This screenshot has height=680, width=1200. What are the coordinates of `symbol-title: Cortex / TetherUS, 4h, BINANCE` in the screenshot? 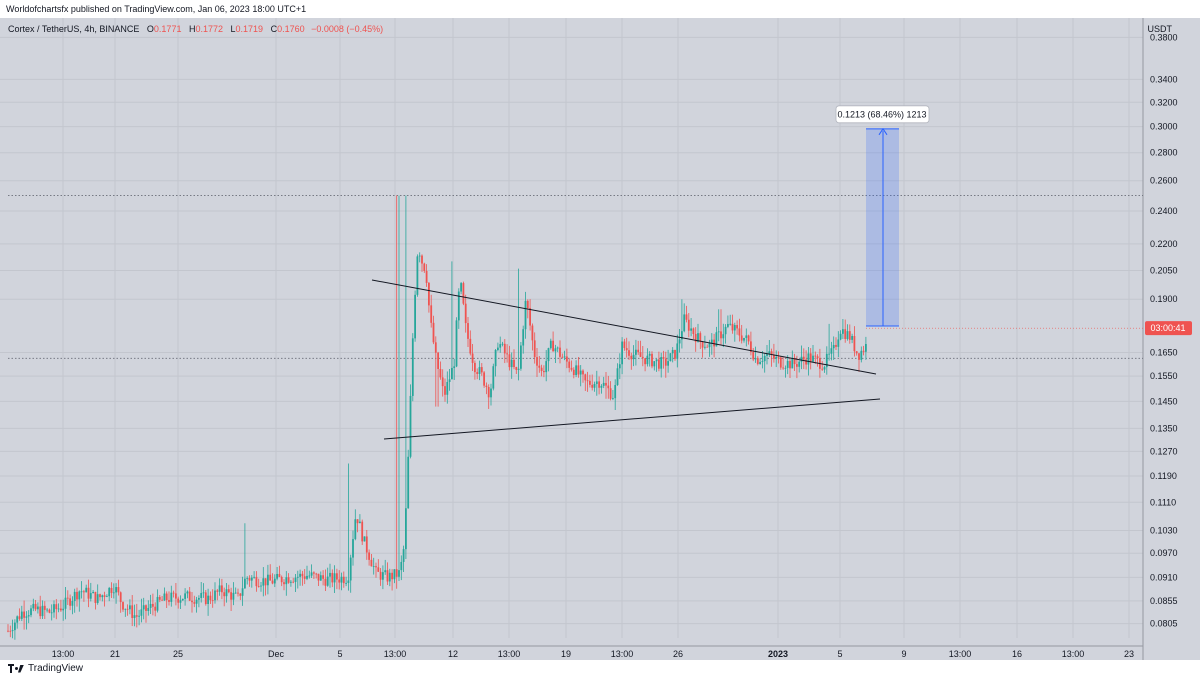 It's located at (74, 29).